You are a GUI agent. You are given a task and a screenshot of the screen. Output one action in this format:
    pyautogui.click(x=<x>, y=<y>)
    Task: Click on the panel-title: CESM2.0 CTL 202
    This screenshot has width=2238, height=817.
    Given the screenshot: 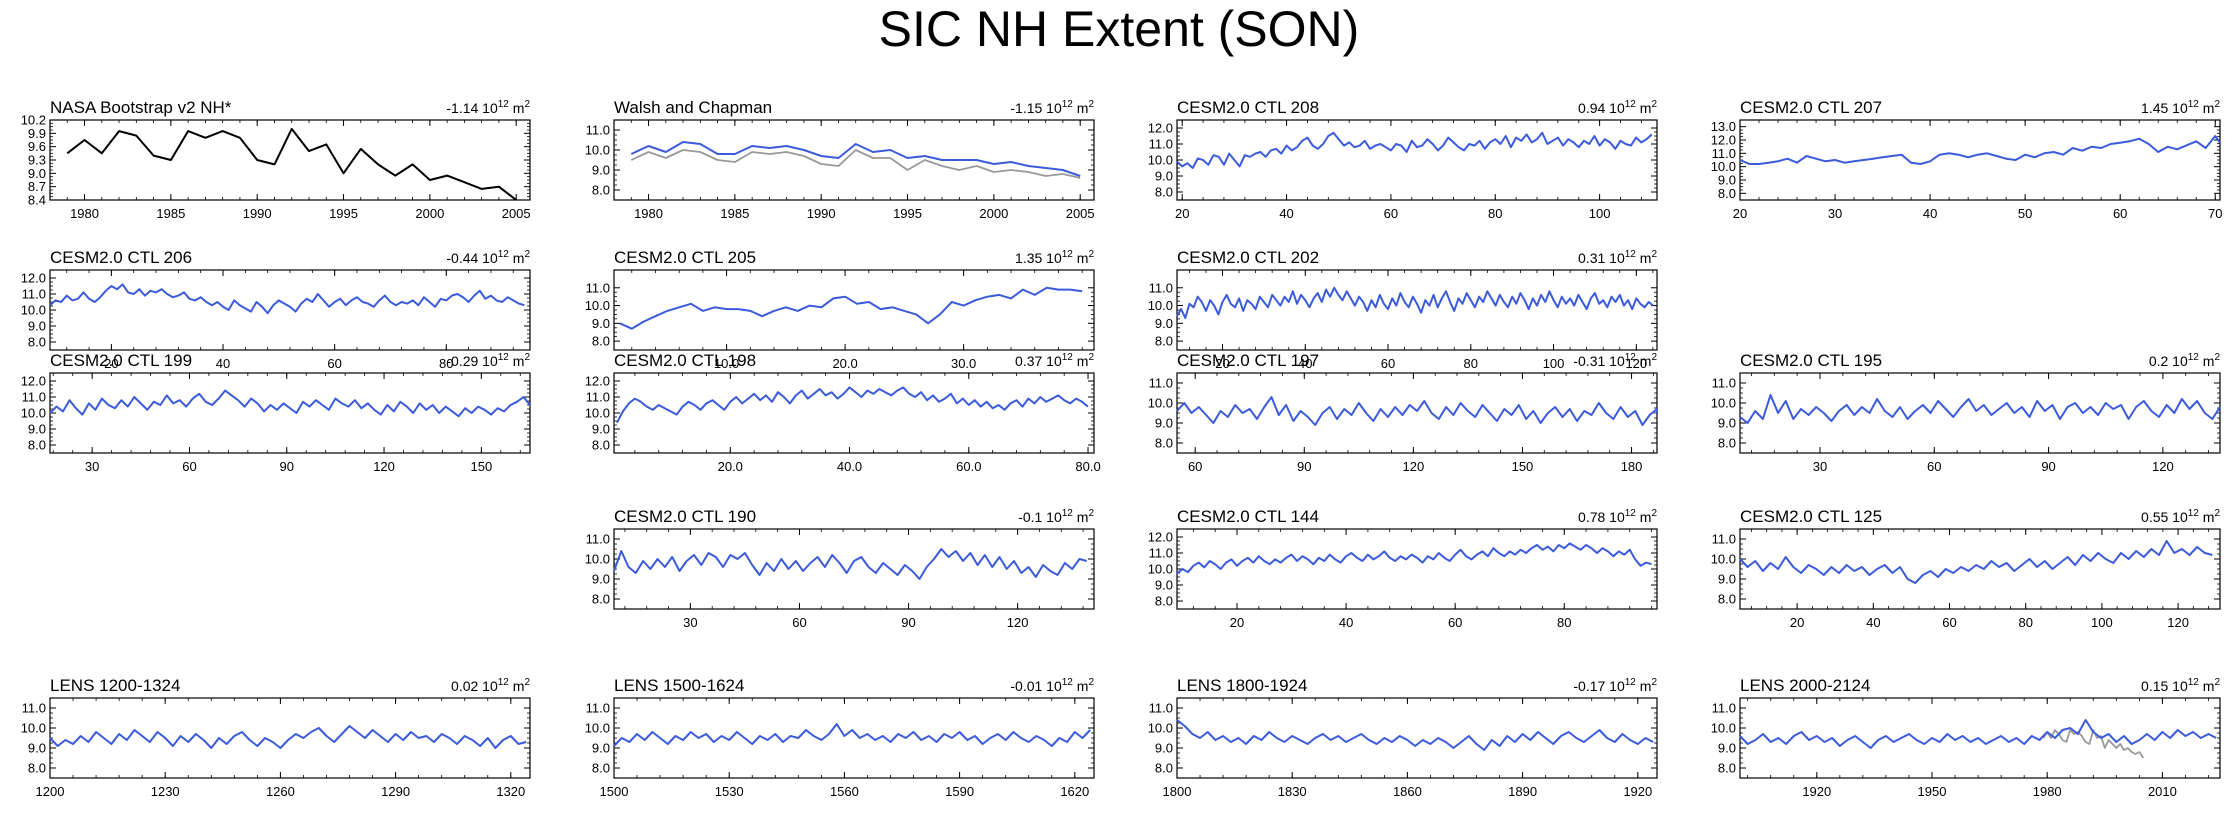 What is the action you would take?
    pyautogui.click(x=1248, y=257)
    